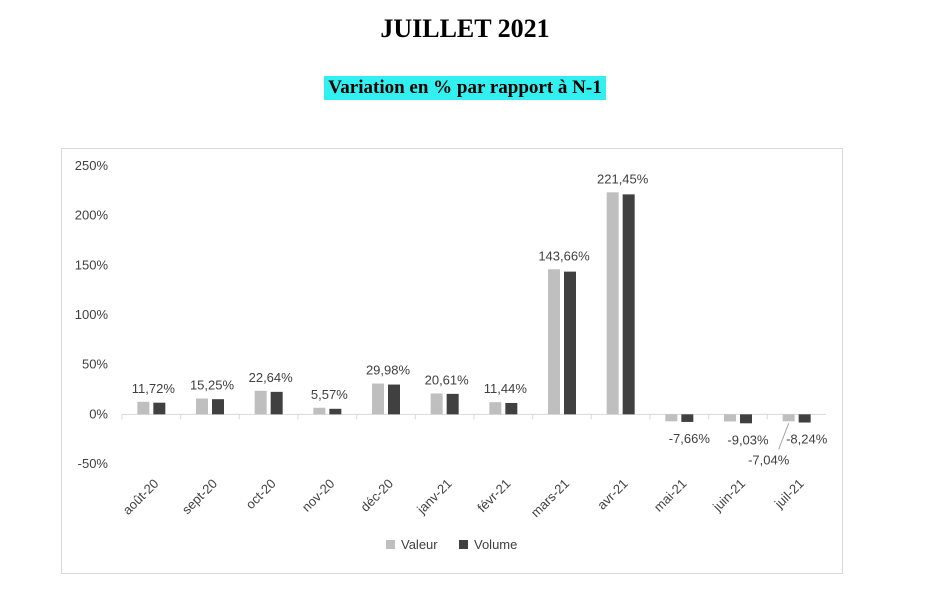 The width and height of the screenshot is (930, 602). I want to click on x-tick-label: oct-20, so click(261, 494).